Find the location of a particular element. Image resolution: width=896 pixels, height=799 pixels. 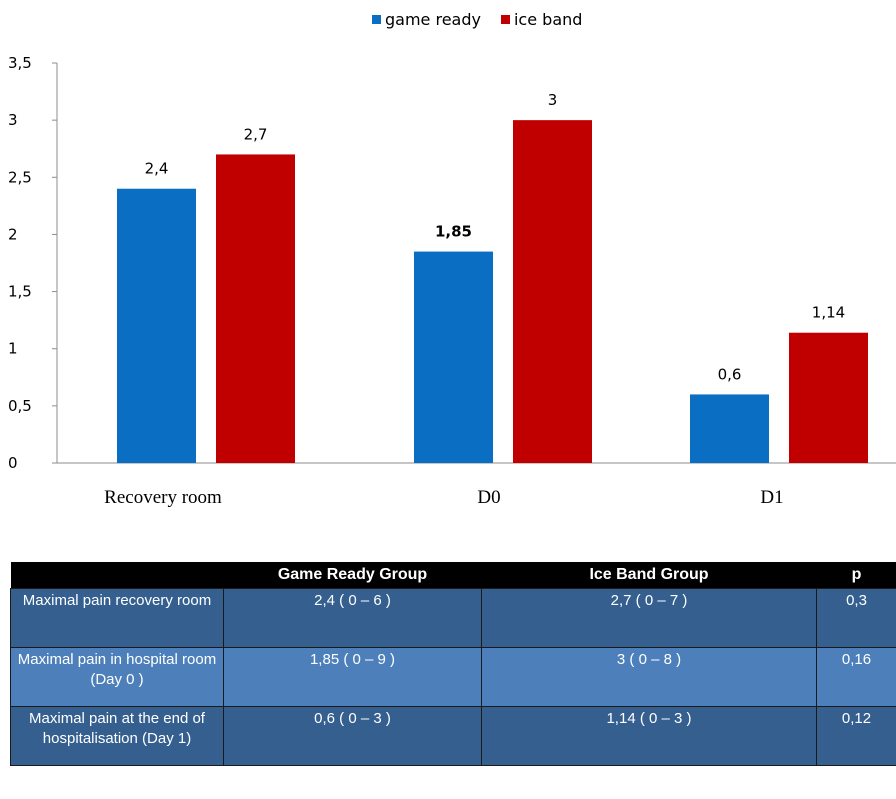

y-tick-label: 2,5 is located at coordinates (20, 177).